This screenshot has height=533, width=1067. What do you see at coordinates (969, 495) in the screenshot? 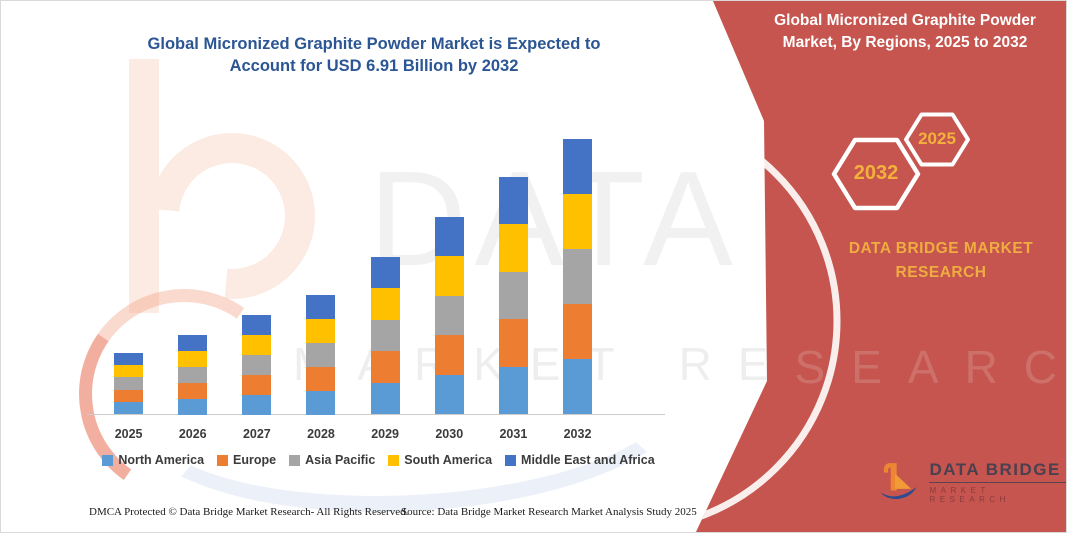
I see `logo-tagline: MARKET RESEARCH` at bounding box center [969, 495].